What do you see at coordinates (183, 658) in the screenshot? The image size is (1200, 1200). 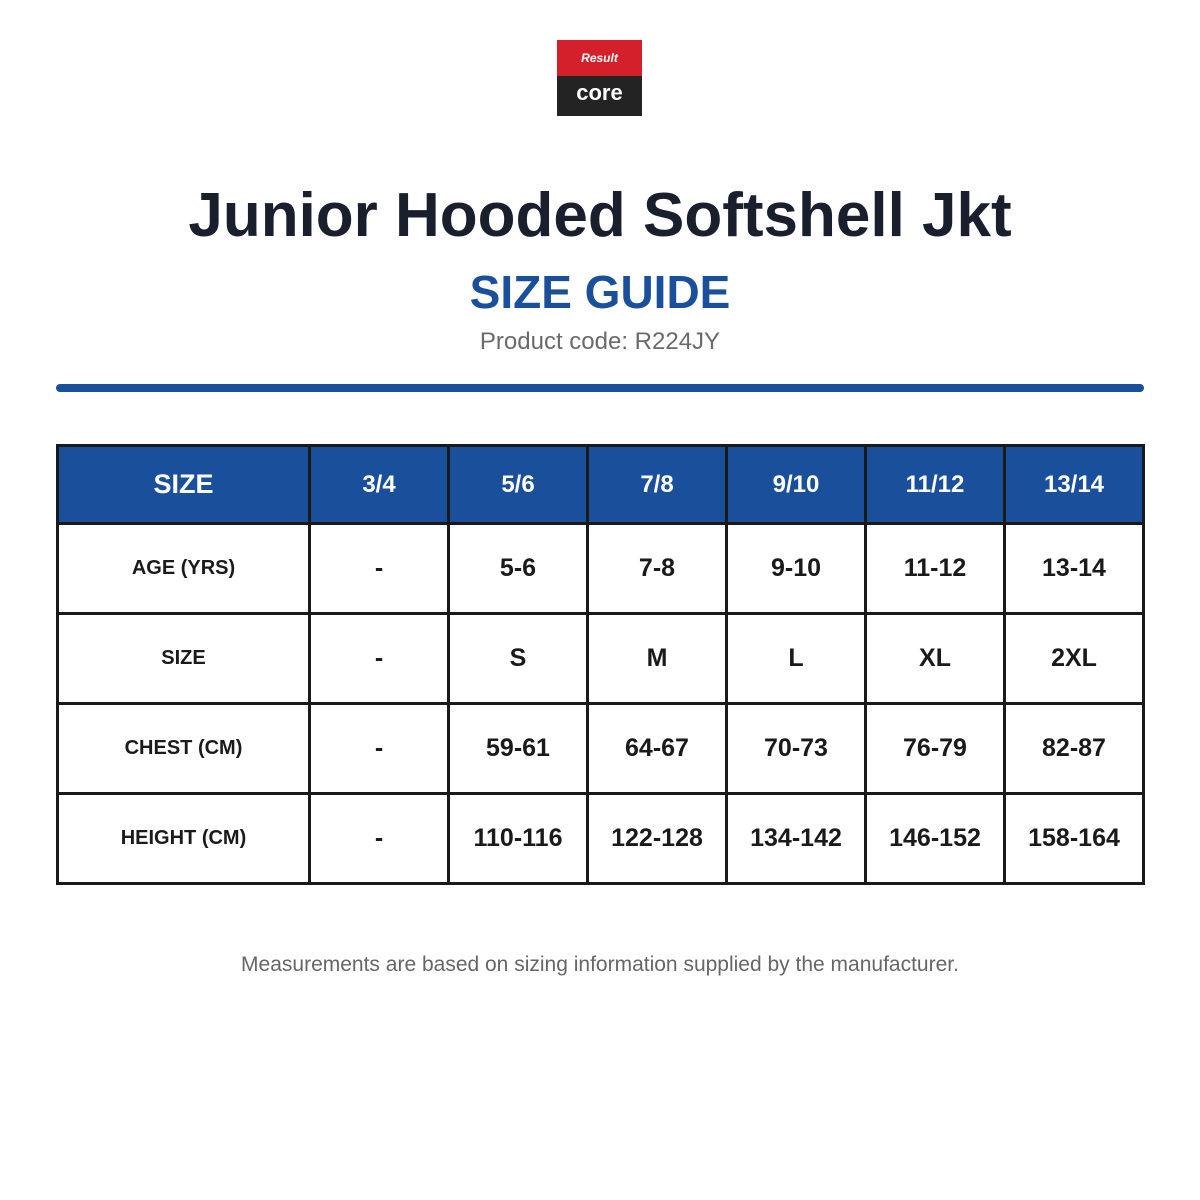 I see `row-label: SIZE` at bounding box center [183, 658].